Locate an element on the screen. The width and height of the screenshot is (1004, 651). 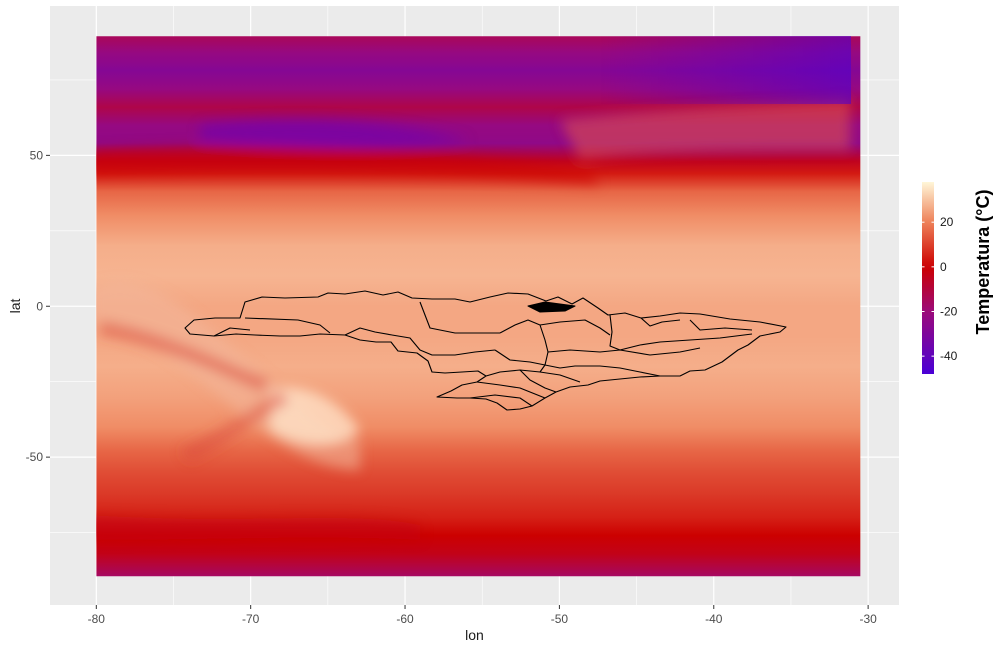
state-line-pernambuco is located at coordinates (696, 339).